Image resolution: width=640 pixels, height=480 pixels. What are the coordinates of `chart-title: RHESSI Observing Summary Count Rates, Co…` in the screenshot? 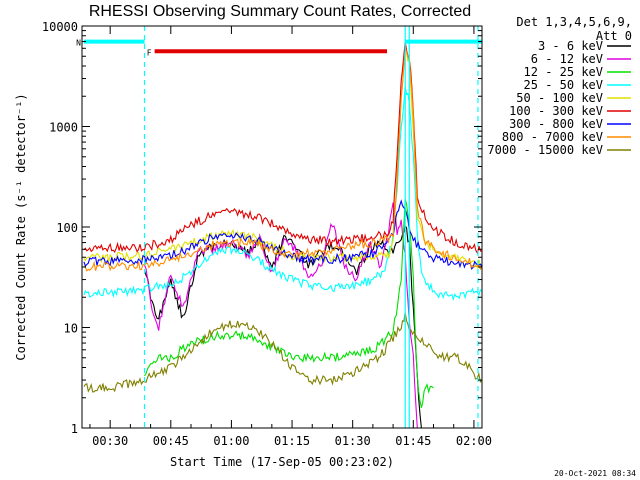 It's located at (280, 11).